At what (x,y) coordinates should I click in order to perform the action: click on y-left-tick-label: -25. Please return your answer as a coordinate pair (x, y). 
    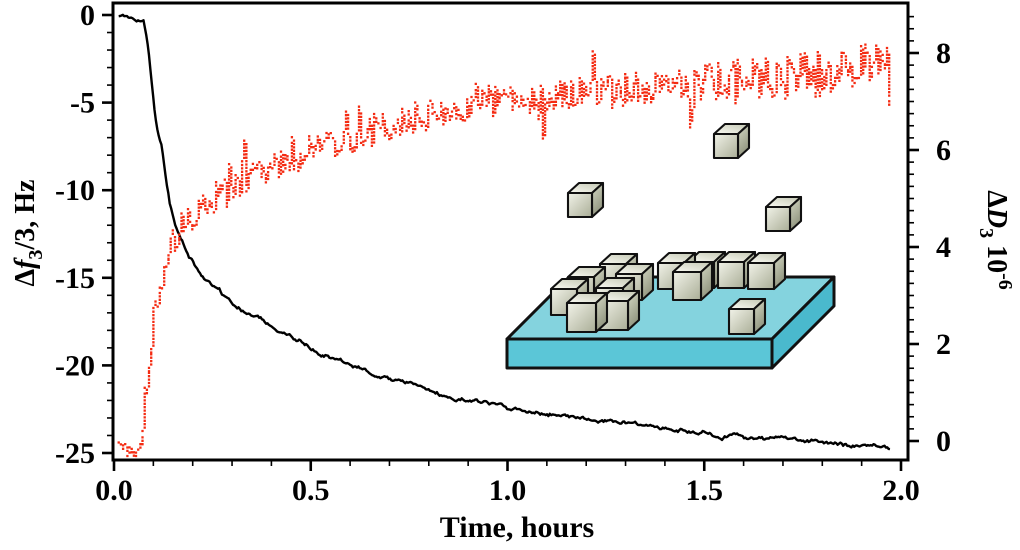
    Looking at the image, I should click on (75, 453).